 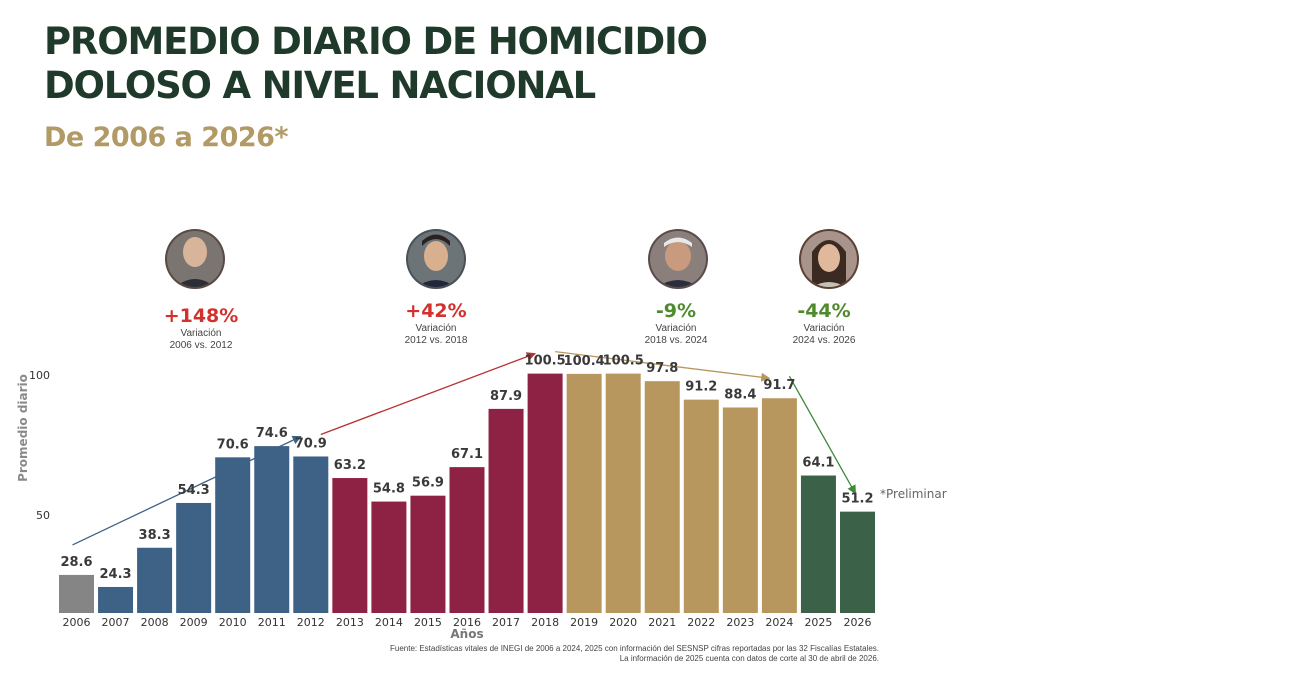 What do you see at coordinates (320, 85) in the screenshot?
I see `title-line-2: DOLOSO A NIVEL NACIONAL` at bounding box center [320, 85].